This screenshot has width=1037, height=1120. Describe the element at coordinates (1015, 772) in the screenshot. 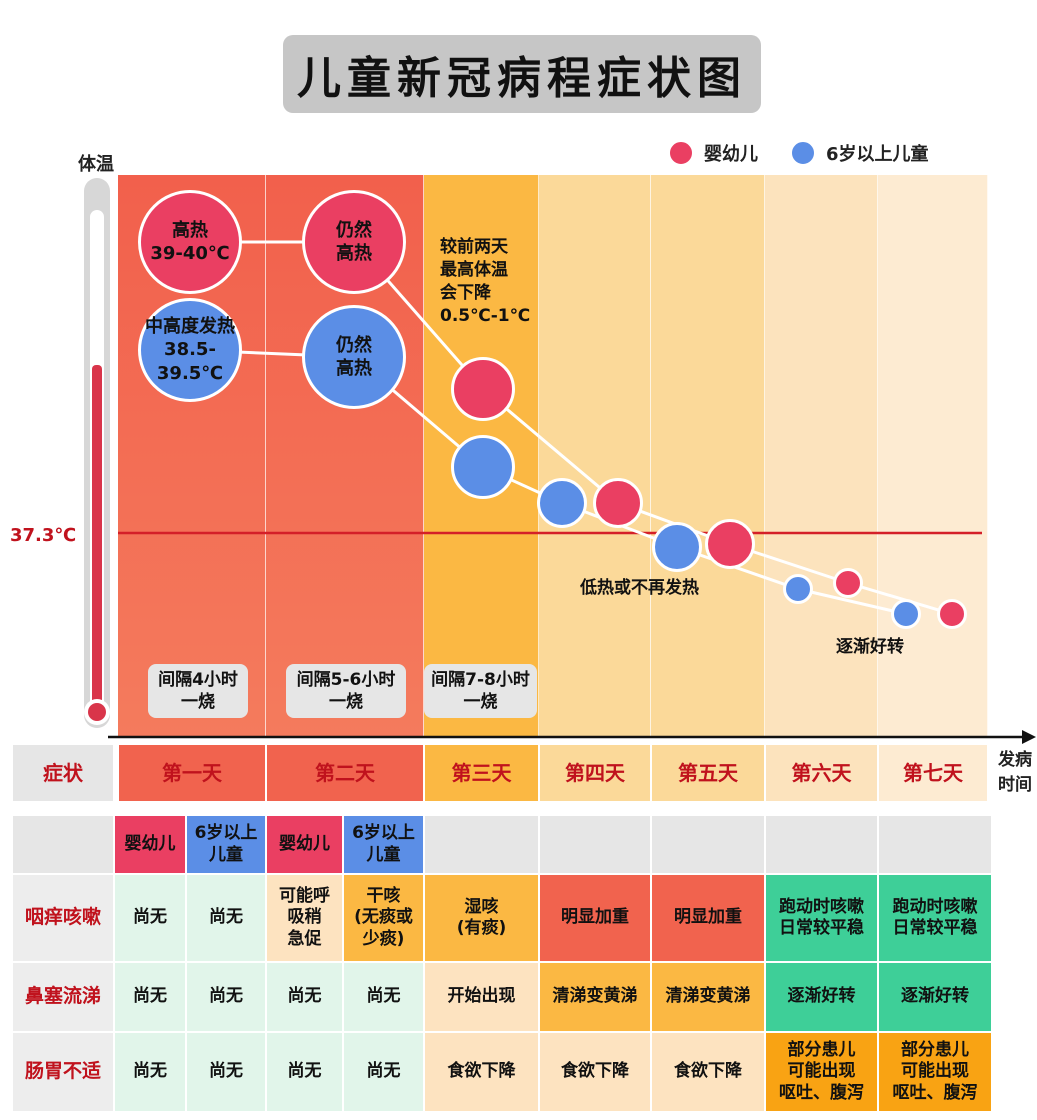

I see `x-axis-label: 发病 时间` at that location.